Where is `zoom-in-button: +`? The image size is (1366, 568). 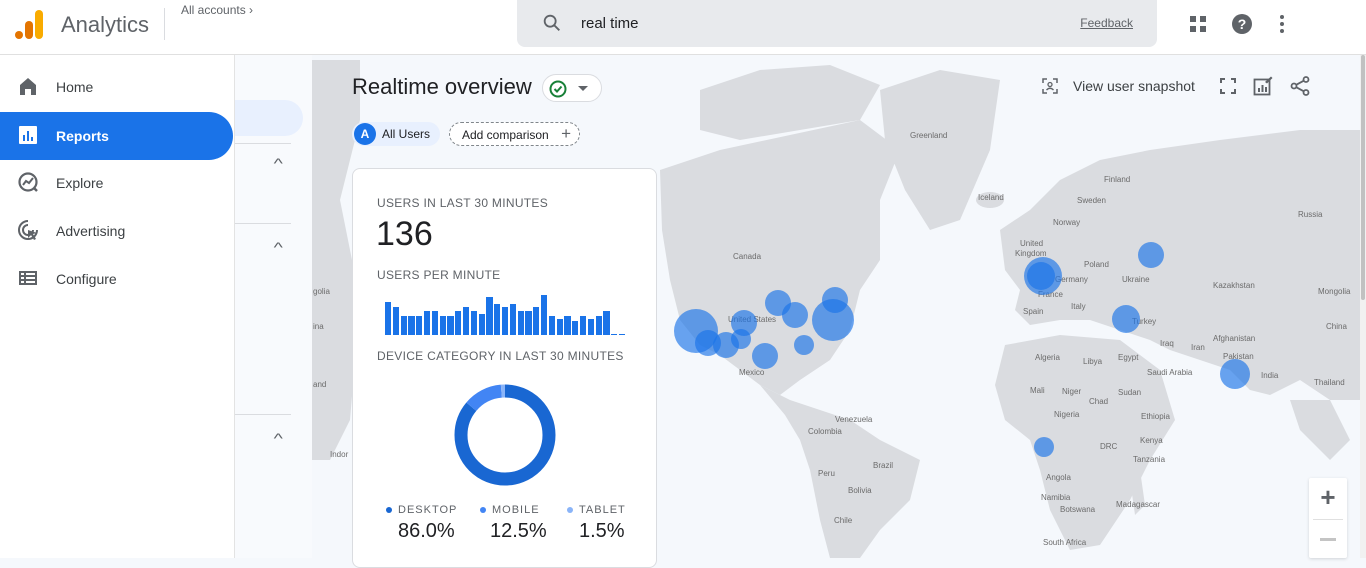 zoom-in-button: + is located at coordinates (1328, 497).